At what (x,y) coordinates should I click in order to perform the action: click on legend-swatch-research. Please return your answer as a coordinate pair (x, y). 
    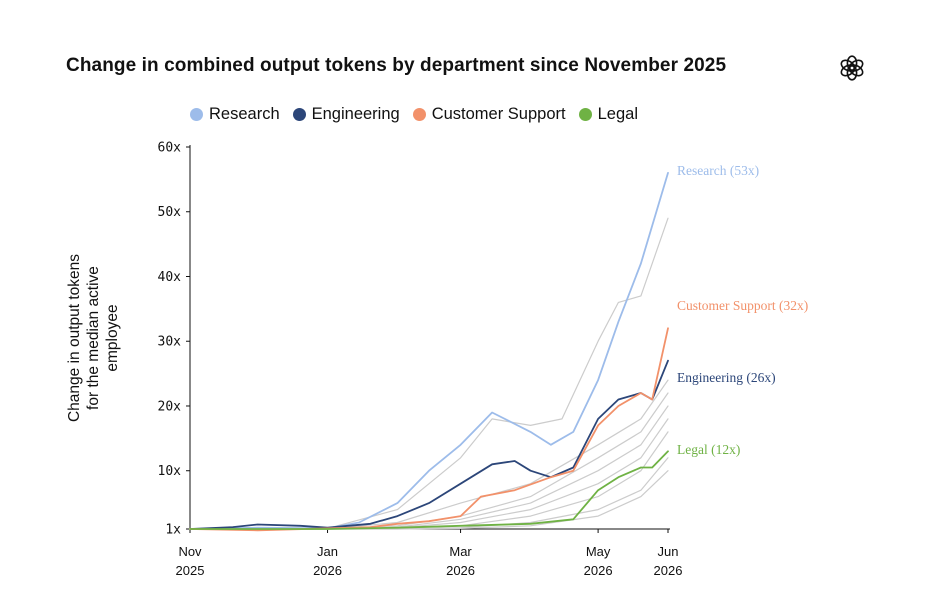
    Looking at the image, I should click on (196, 114).